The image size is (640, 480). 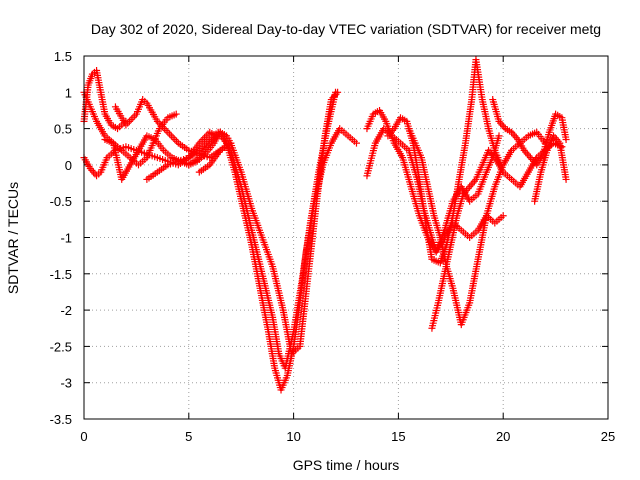 I want to click on x-tick-label: 25, so click(x=608, y=436).